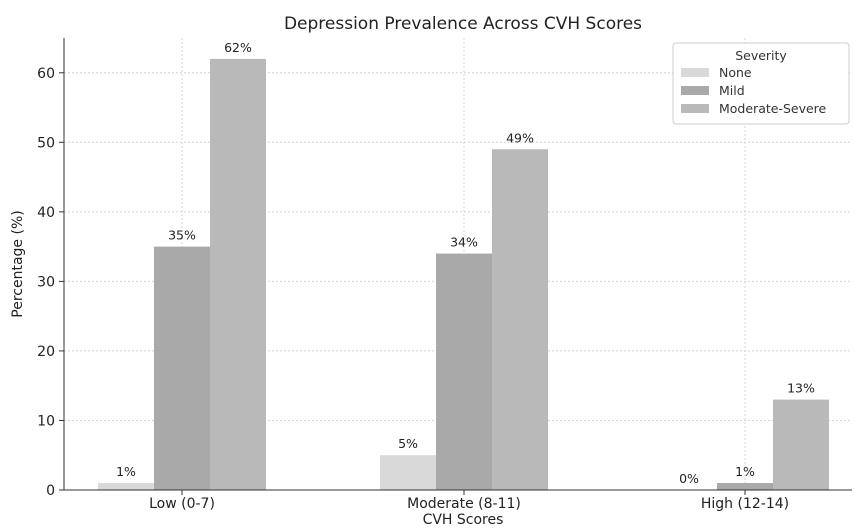 This screenshot has height=528, width=854. Describe the element at coordinates (46, 213) in the screenshot. I see `y-tick-label: 40` at that location.